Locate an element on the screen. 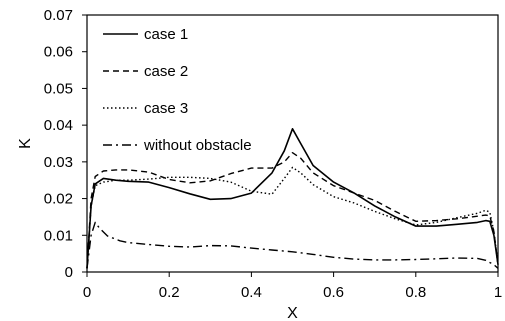  y-tick-label: 0.05 is located at coordinates (58, 88).